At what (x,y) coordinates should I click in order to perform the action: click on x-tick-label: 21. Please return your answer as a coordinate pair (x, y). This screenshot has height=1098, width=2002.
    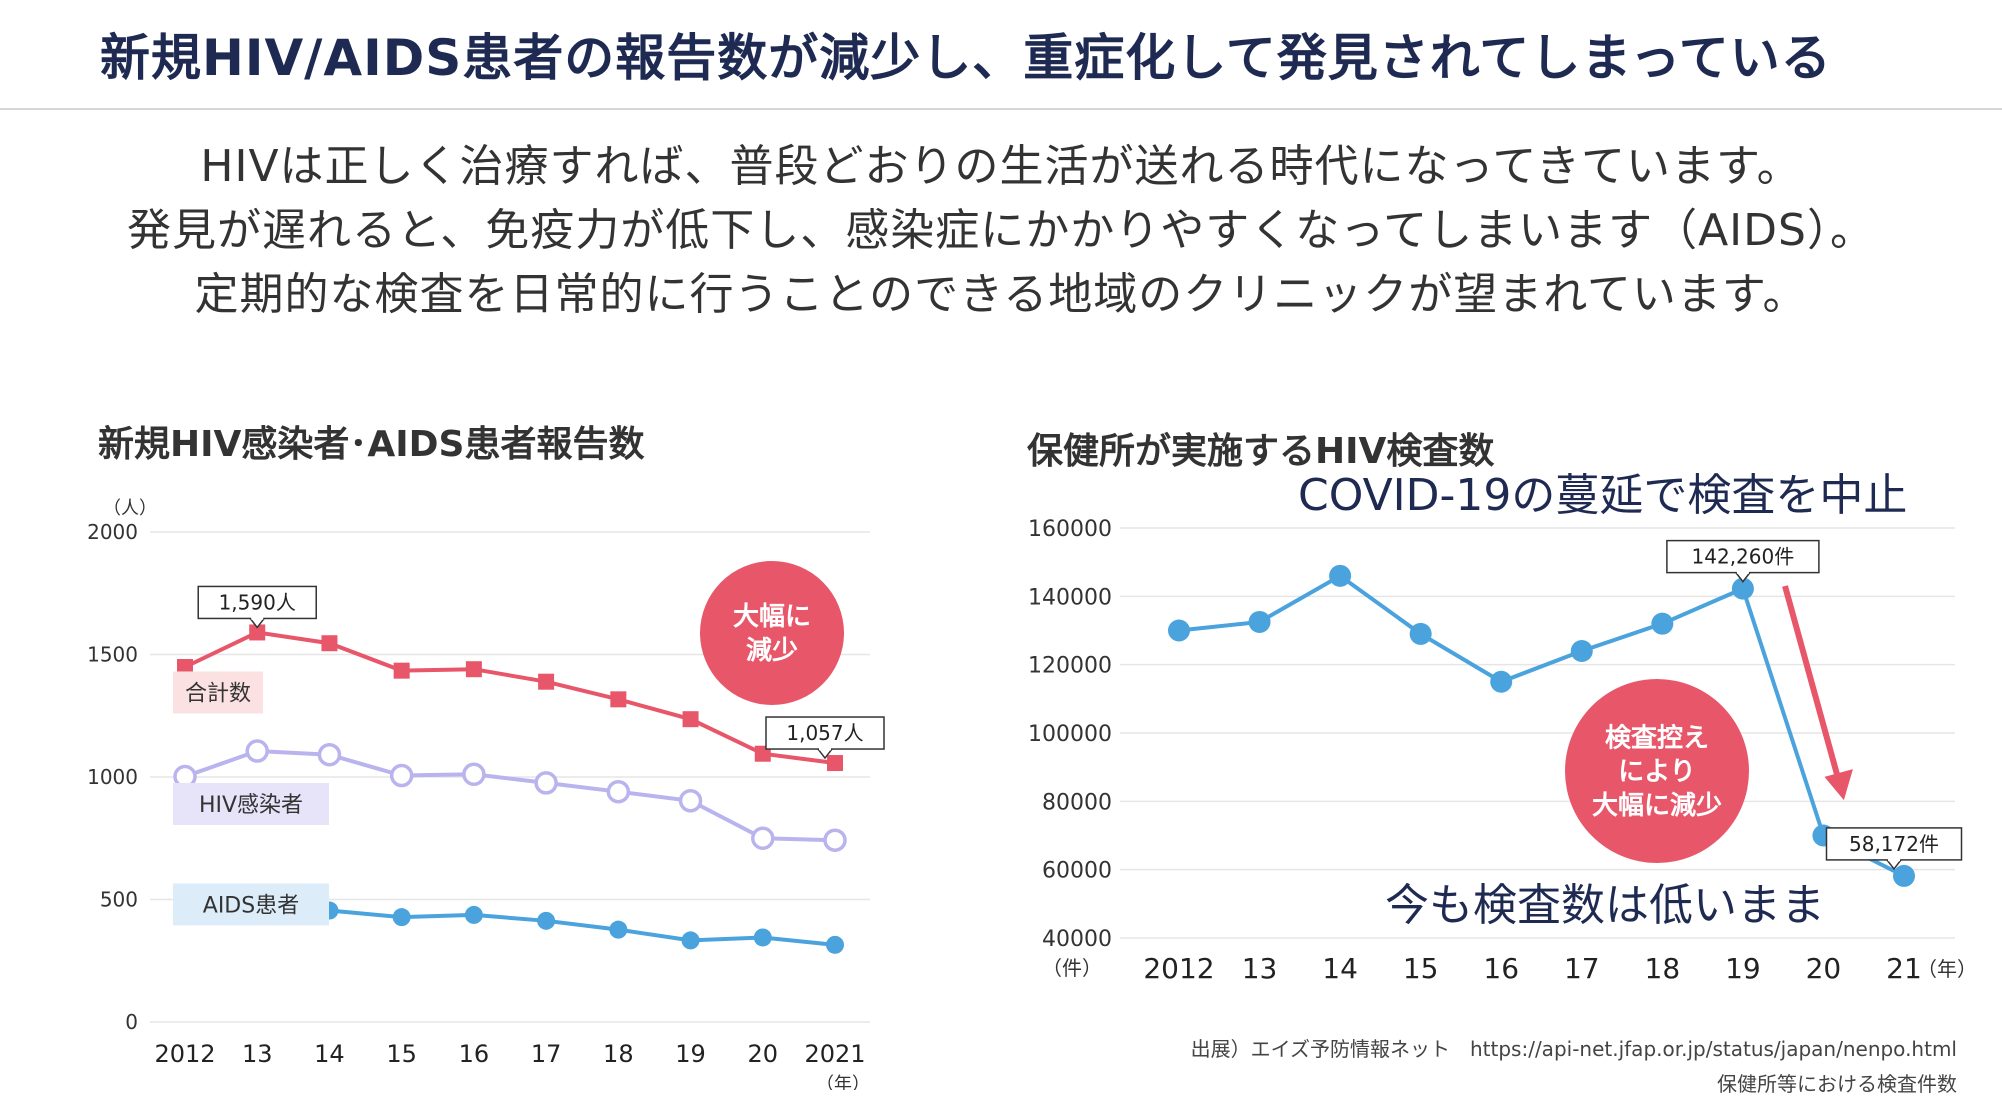
    Looking at the image, I should click on (1904, 968).